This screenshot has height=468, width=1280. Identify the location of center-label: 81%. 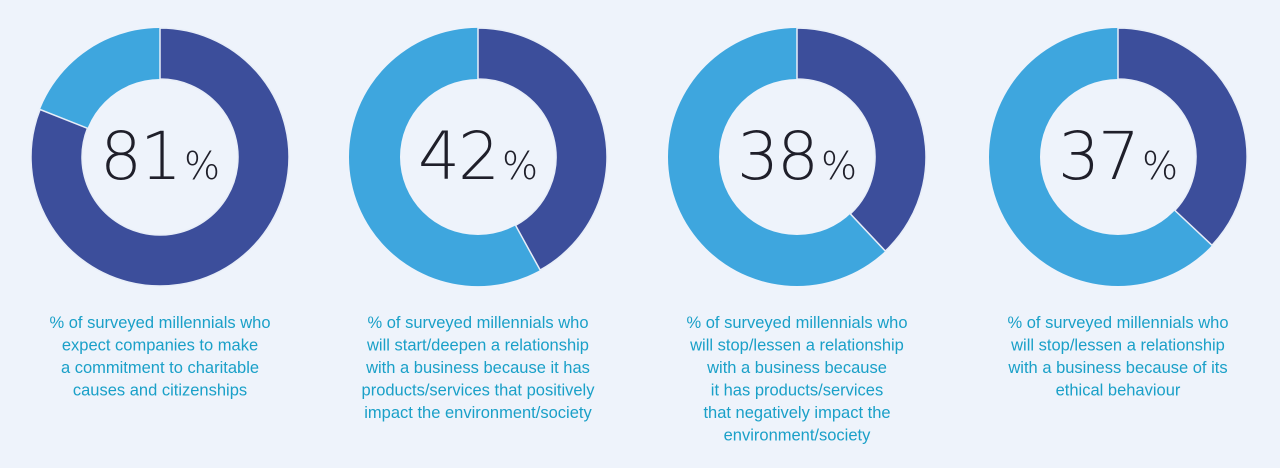
(160, 156).